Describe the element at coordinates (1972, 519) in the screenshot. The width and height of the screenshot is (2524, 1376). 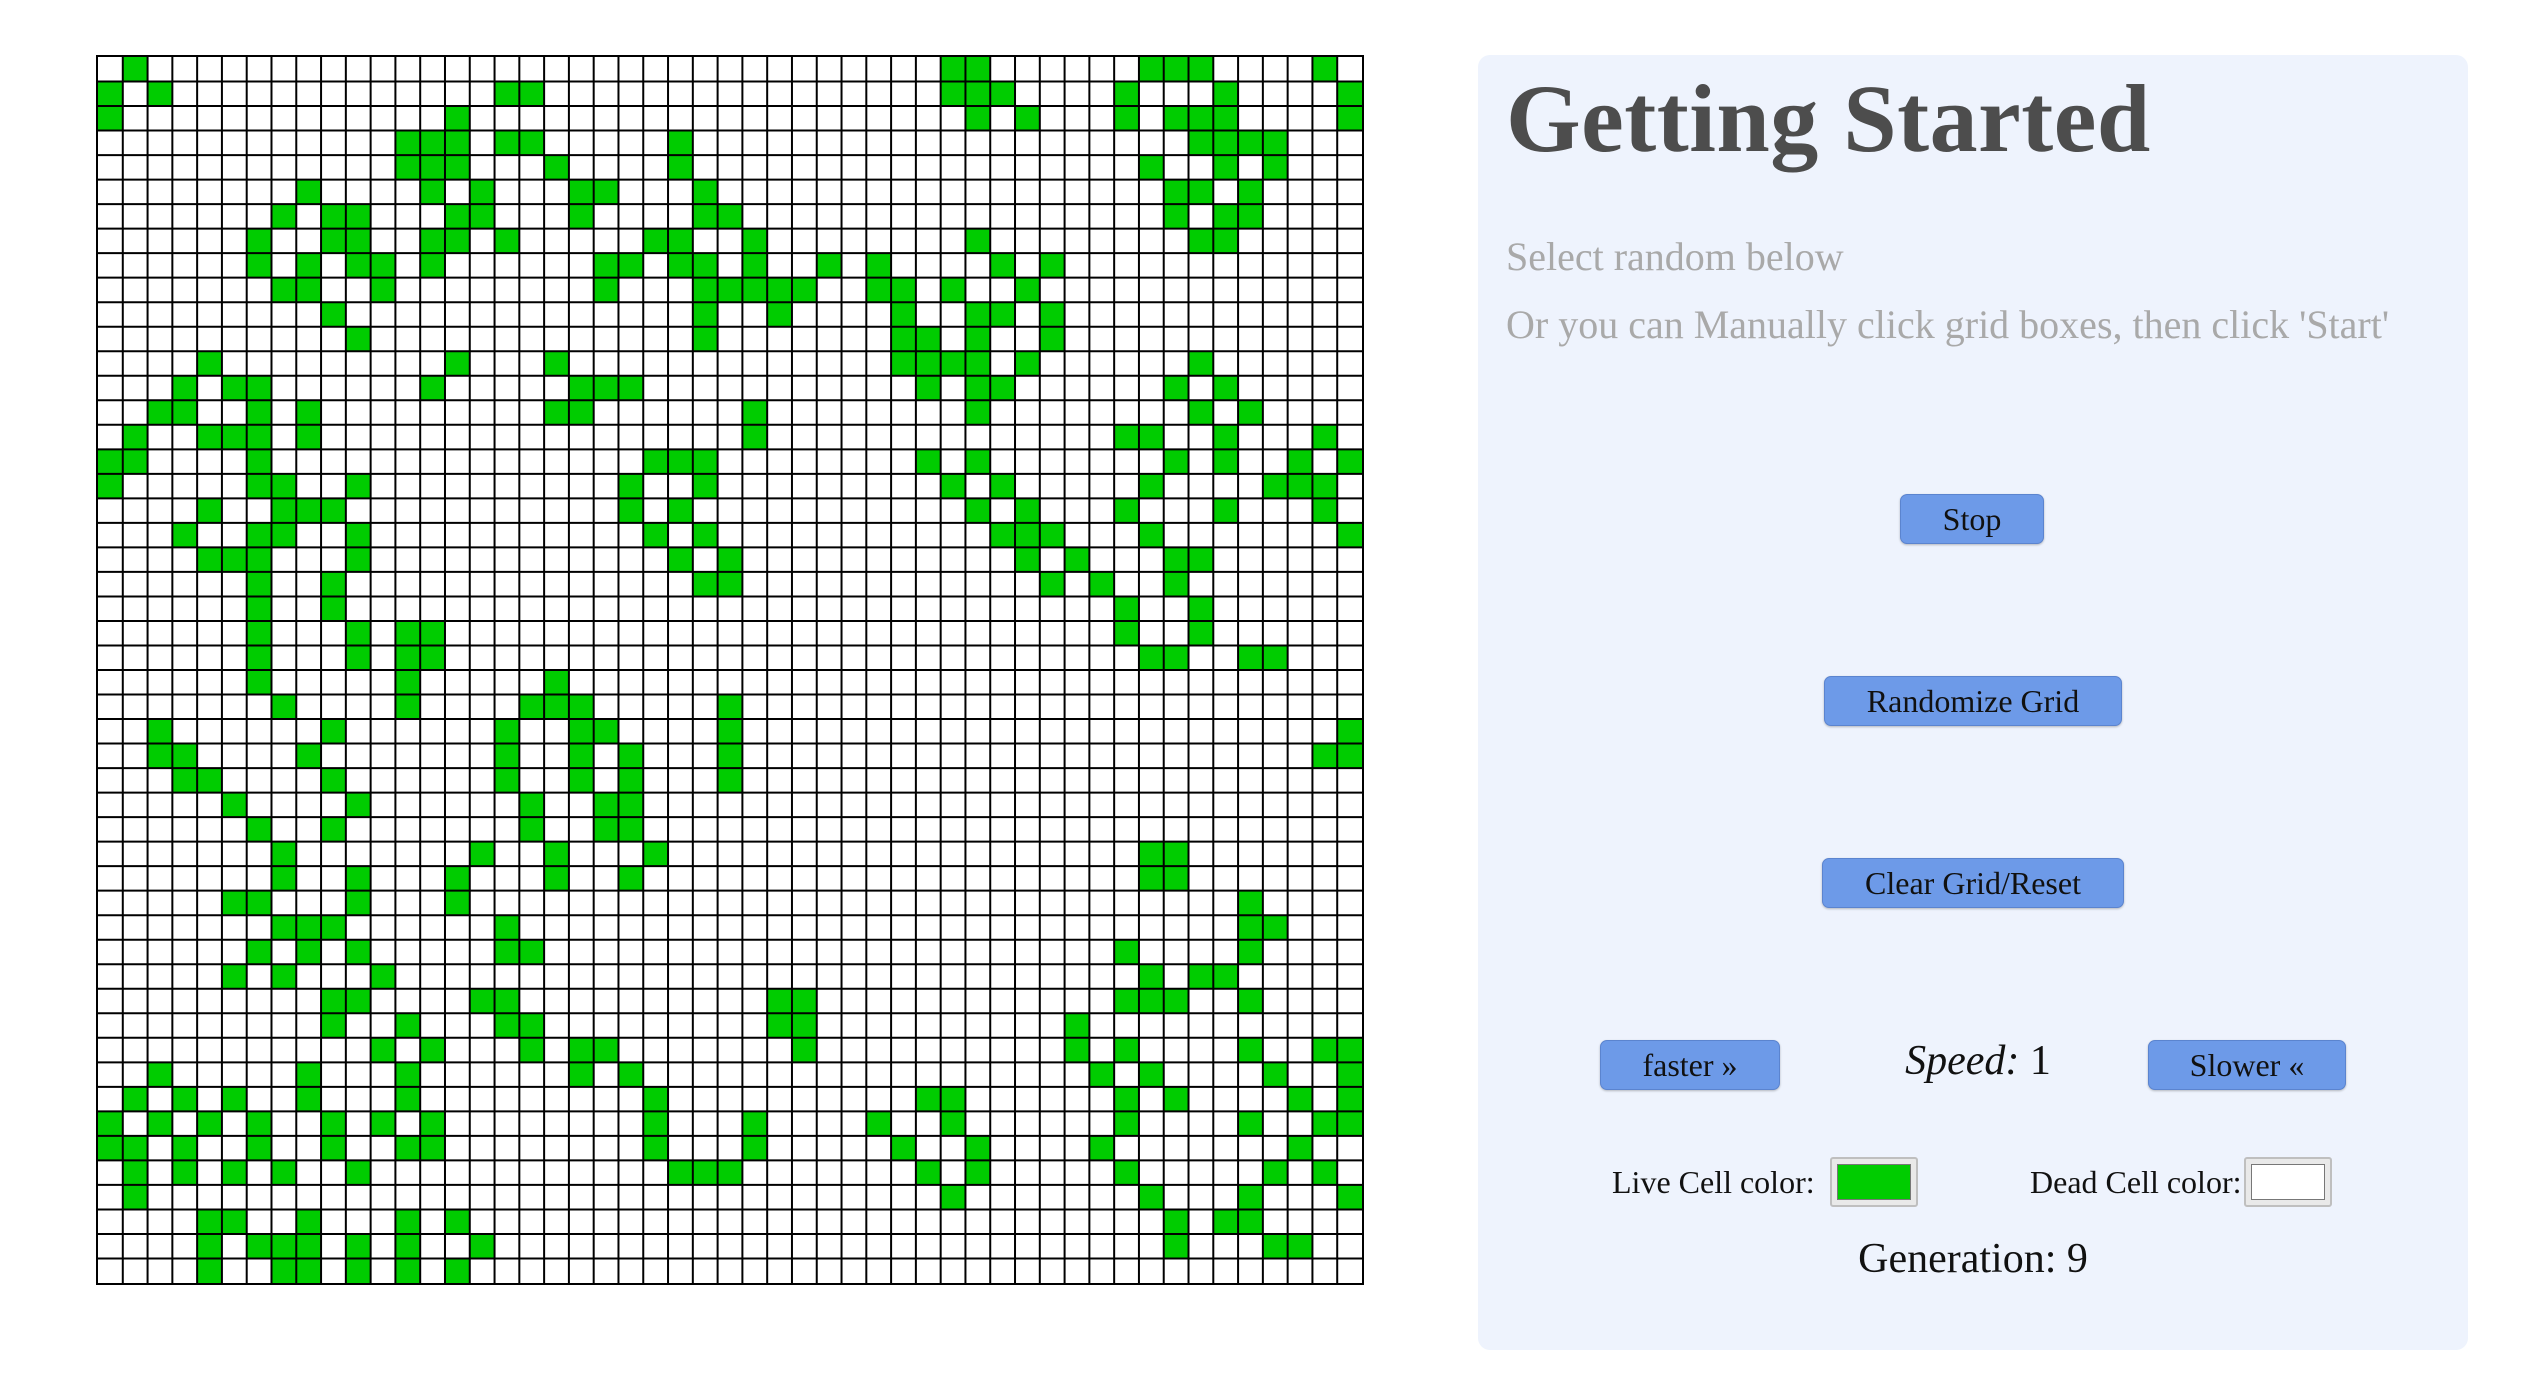
I see `stop-button: Stop` at that location.